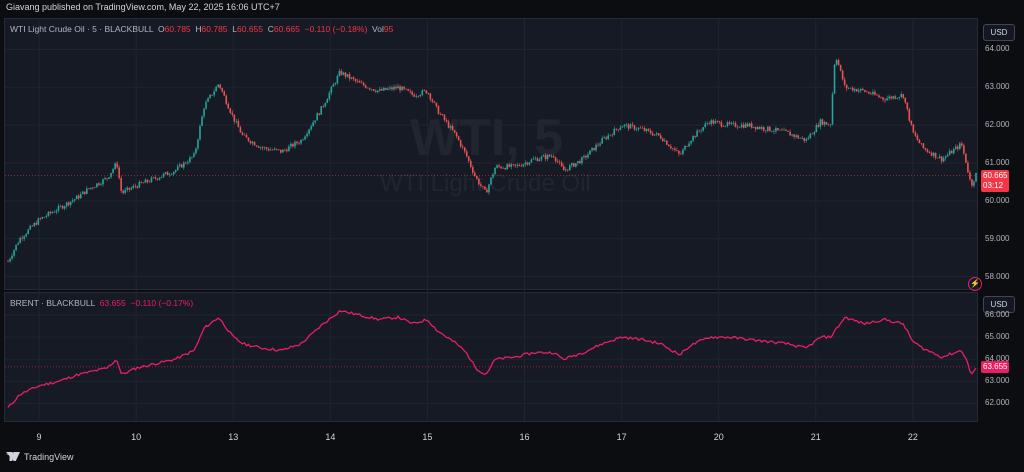 This screenshot has height=472, width=1024. What do you see at coordinates (997, 381) in the screenshot?
I see `y-tick-label: 63.000` at bounding box center [997, 381].